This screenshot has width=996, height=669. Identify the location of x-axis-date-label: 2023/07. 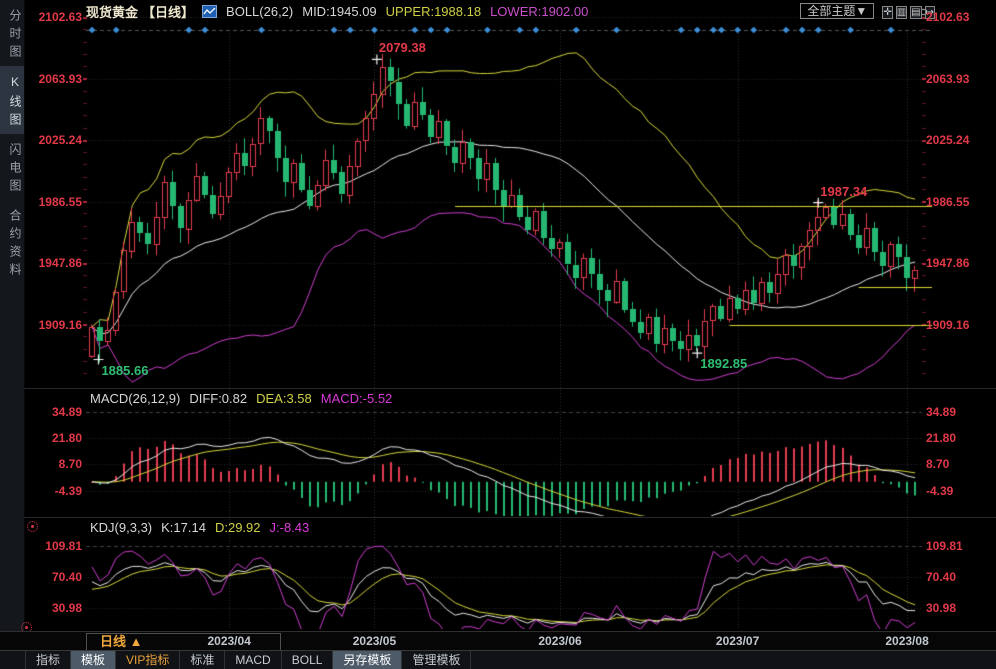
(737, 641).